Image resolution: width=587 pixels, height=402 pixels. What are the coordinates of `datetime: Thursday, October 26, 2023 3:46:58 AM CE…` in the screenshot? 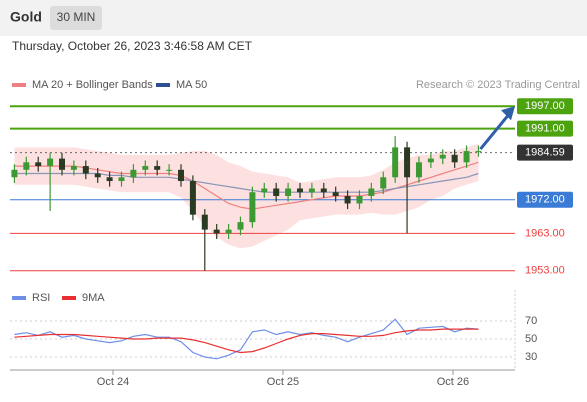 It's located at (132, 46).